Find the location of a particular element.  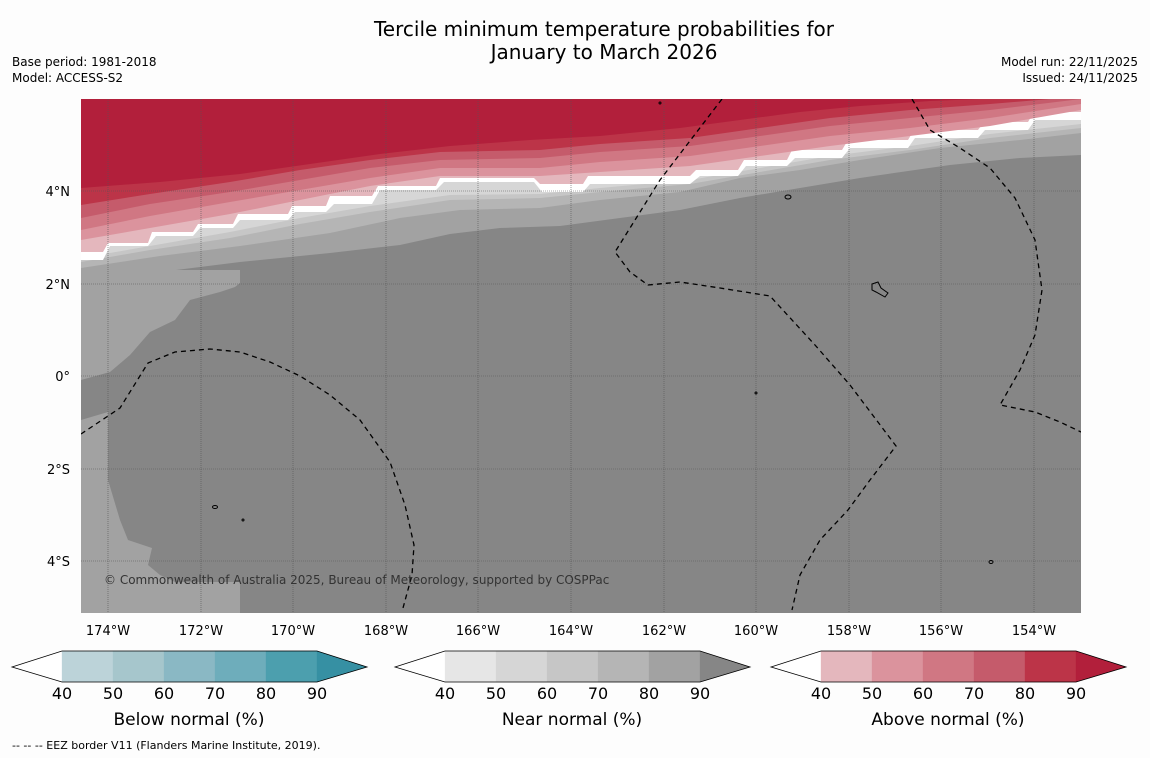

meta-right: Model run: 22/11/2025 Issued: 24/11/2025 is located at coordinates (1069, 70).